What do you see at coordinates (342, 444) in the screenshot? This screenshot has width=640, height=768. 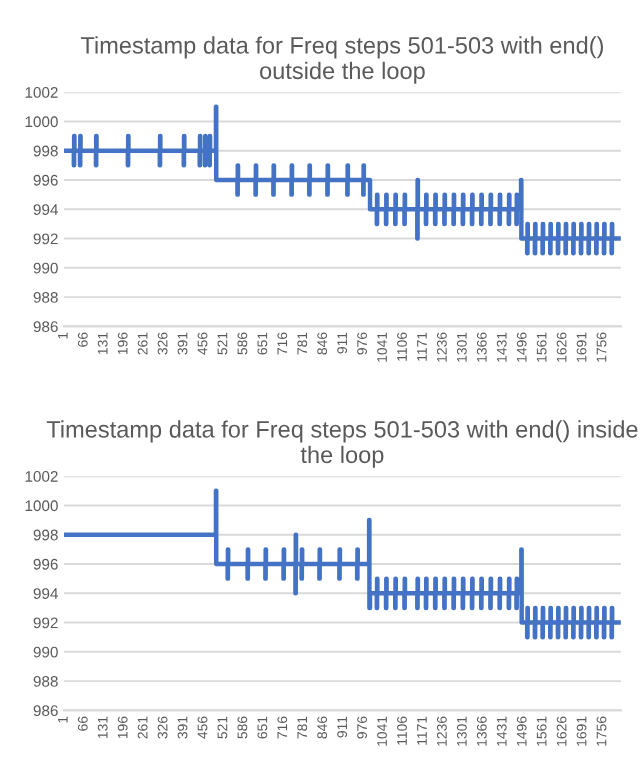 I see `chart-title: Timestamp data for Freq steps 501-503 with end() inside the loop` at bounding box center [342, 444].